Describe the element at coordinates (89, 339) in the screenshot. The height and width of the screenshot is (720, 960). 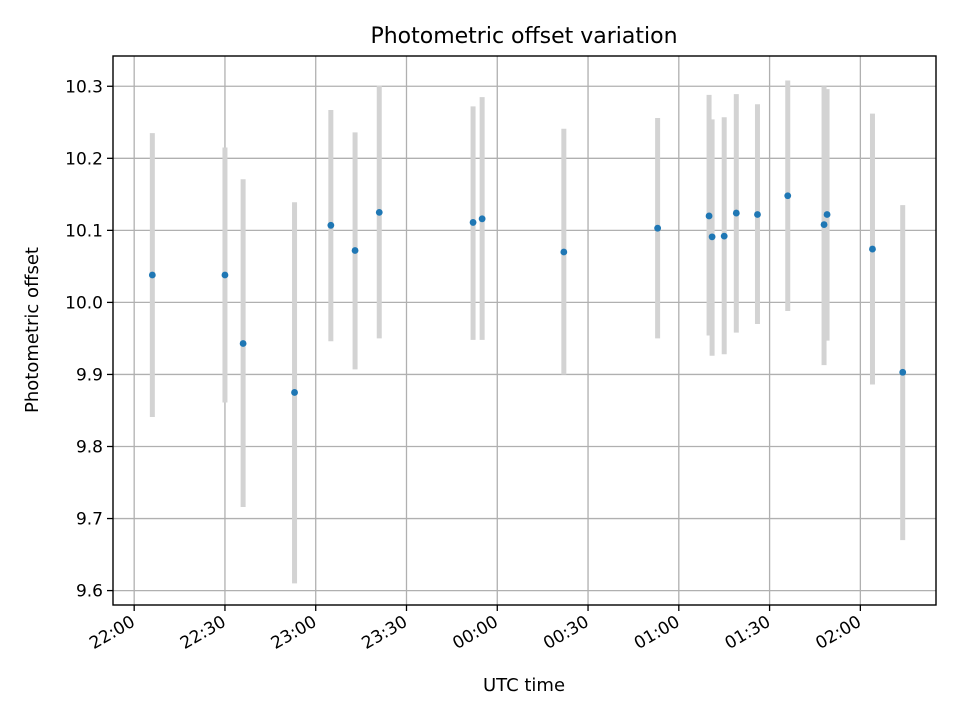
I see `y-axis-ticks: 9.6 9.7 9.8 9.9 10.0 10.1 10.2 10.3` at that location.